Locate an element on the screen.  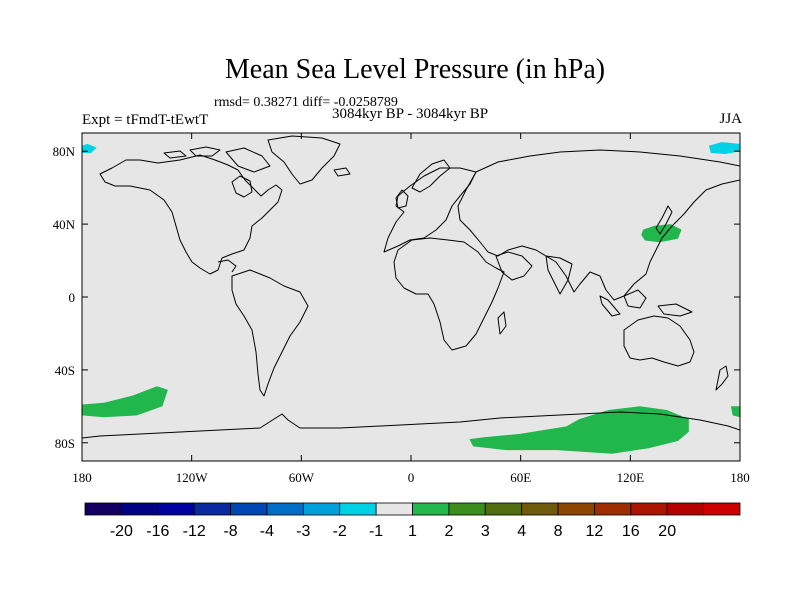
coast-australia is located at coordinates (659, 341).